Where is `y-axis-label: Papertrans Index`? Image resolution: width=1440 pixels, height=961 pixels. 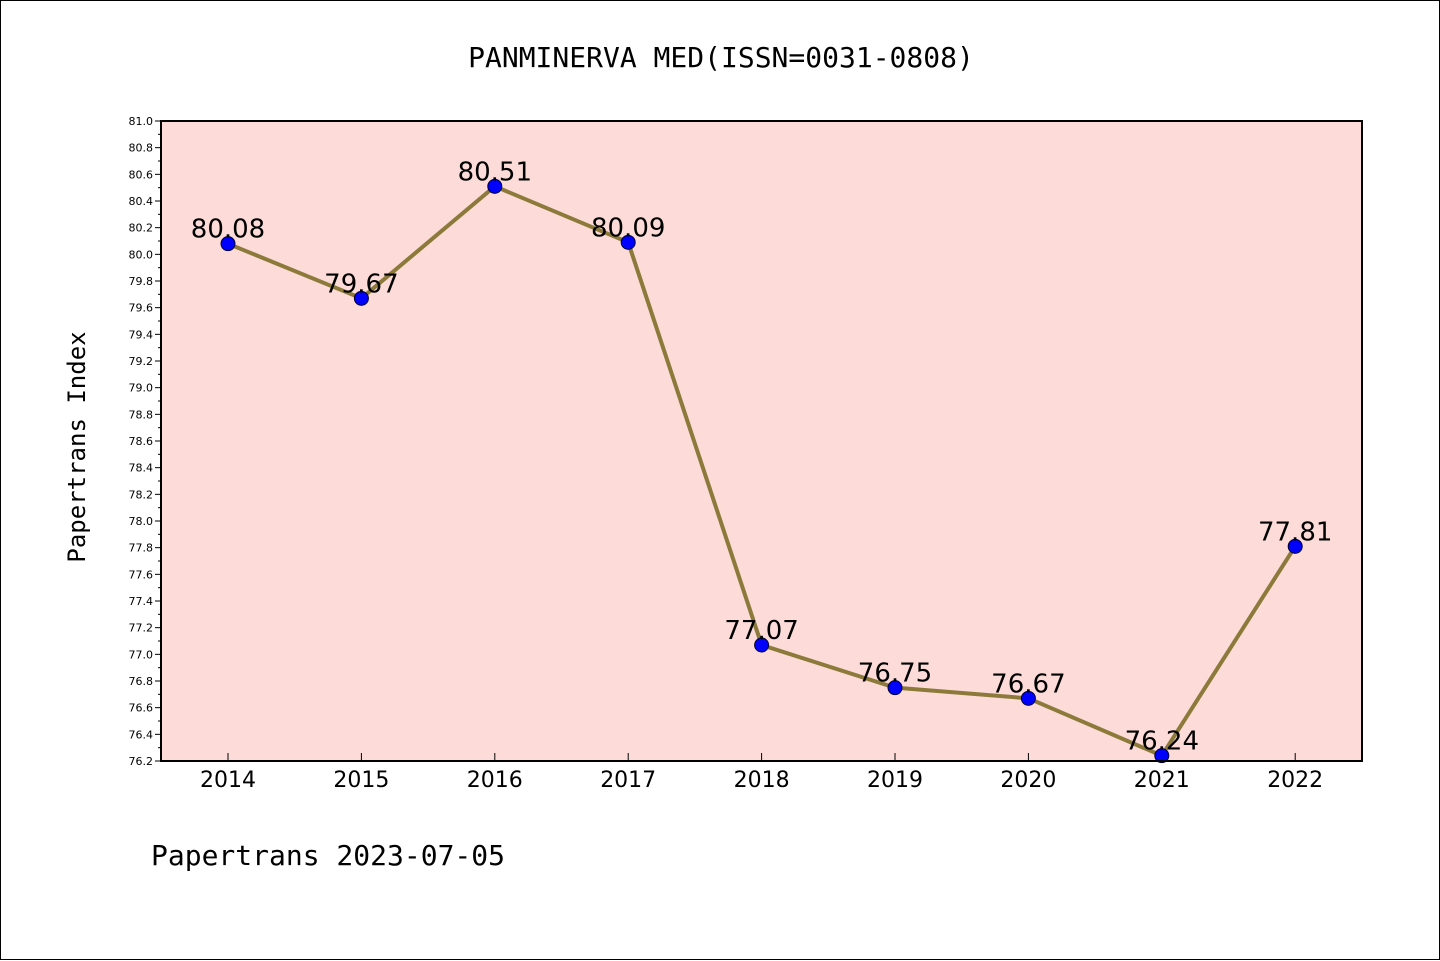 y-axis-label: Papertrans Index is located at coordinates (77, 446).